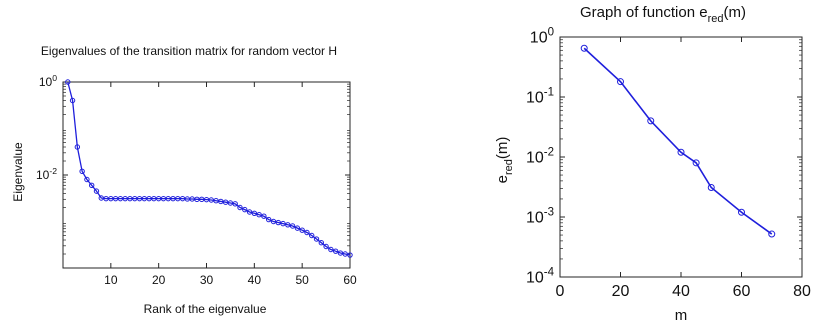 The width and height of the screenshot is (830, 324). What do you see at coordinates (111, 280) in the screenshot?
I see `x-tick-label: 10` at bounding box center [111, 280].